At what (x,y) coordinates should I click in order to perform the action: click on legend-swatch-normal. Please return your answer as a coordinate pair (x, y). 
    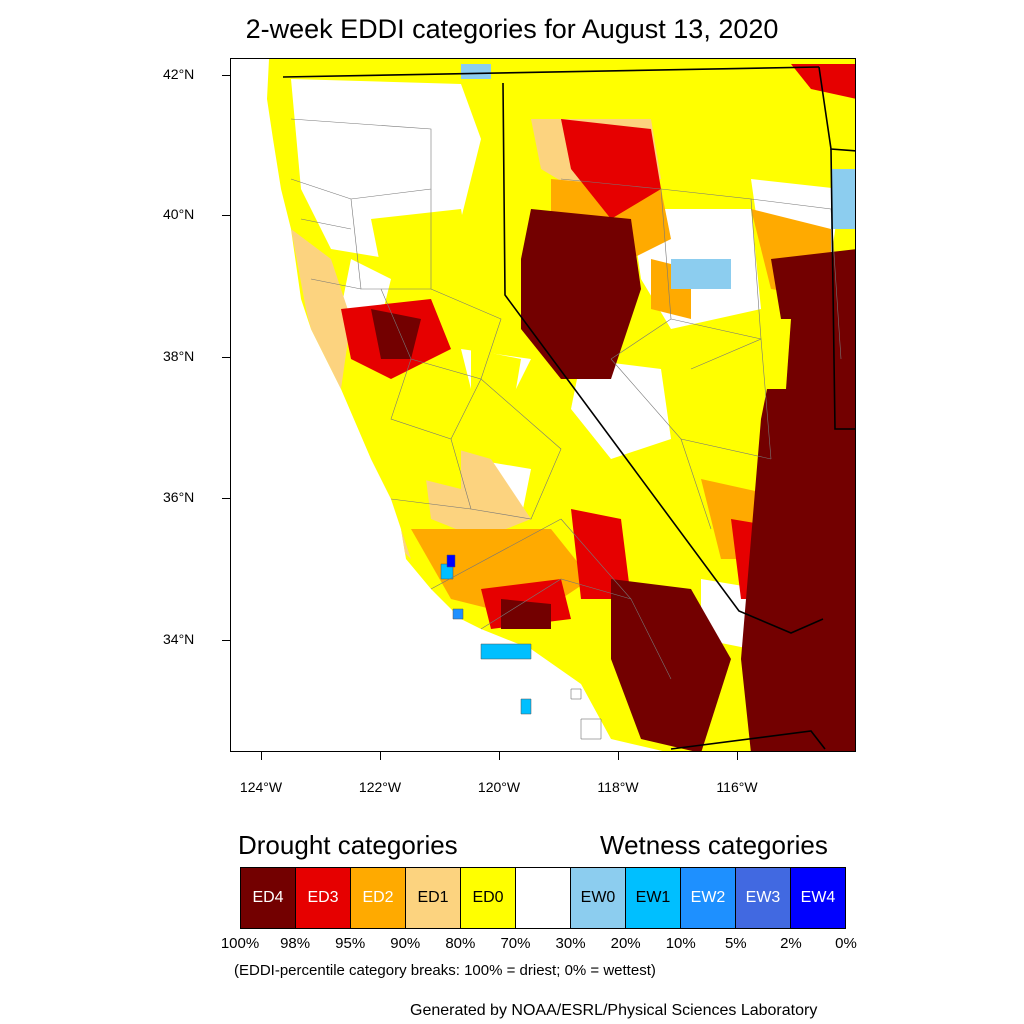
    Looking at the image, I should click on (543, 898).